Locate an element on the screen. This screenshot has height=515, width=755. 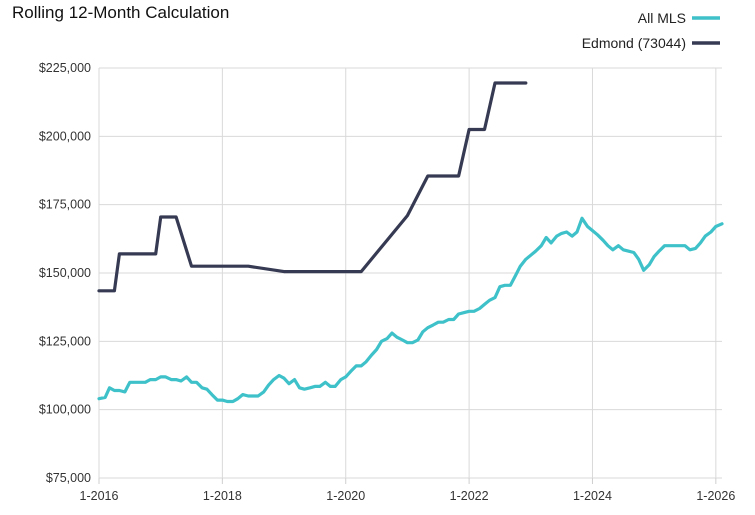
legend: All MLS Edmond (73044) is located at coordinates (651, 30).